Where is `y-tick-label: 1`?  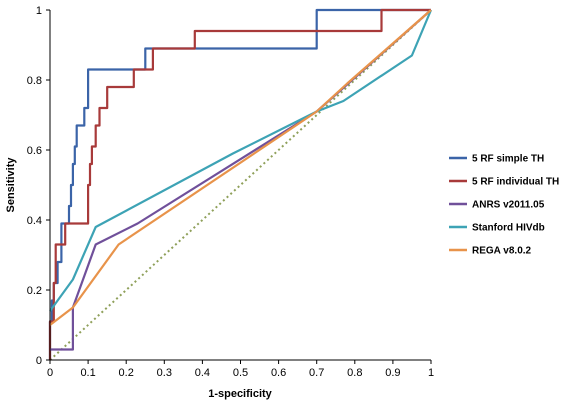
y-tick-label: 1 is located at coordinates (39, 11).